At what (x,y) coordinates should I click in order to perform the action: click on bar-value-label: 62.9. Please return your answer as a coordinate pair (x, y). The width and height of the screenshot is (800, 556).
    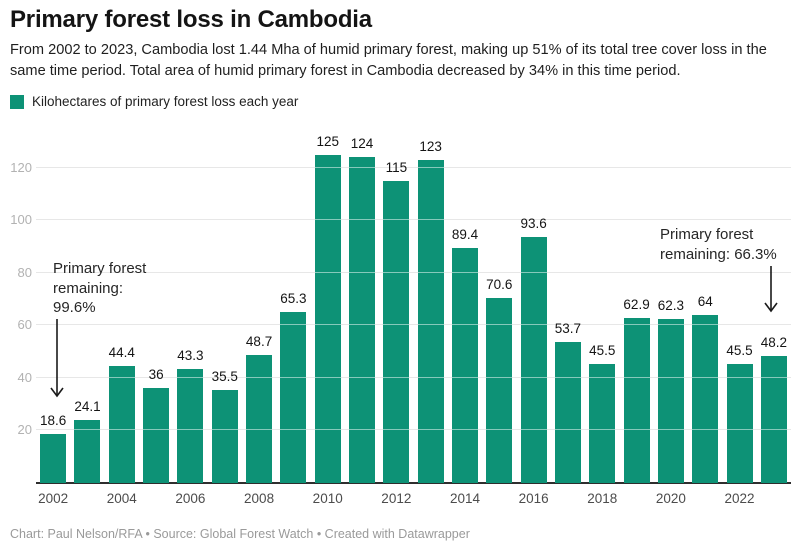
    Looking at the image, I should click on (636, 304).